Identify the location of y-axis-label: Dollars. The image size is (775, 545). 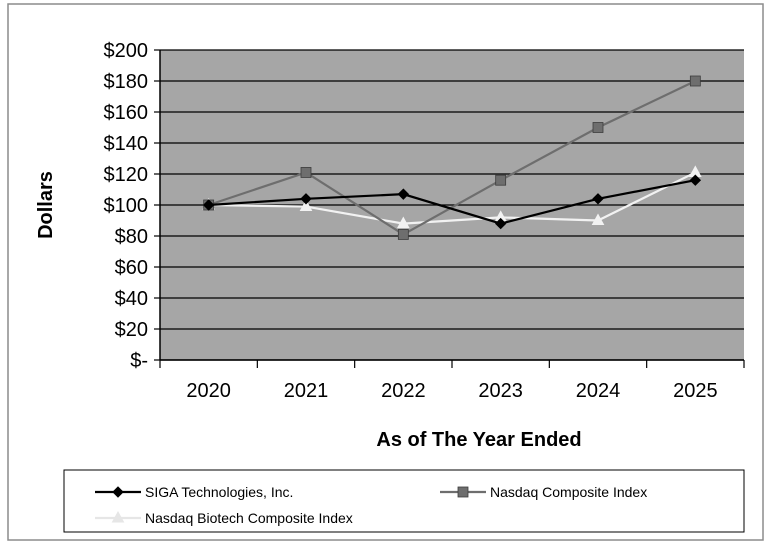
(46, 205).